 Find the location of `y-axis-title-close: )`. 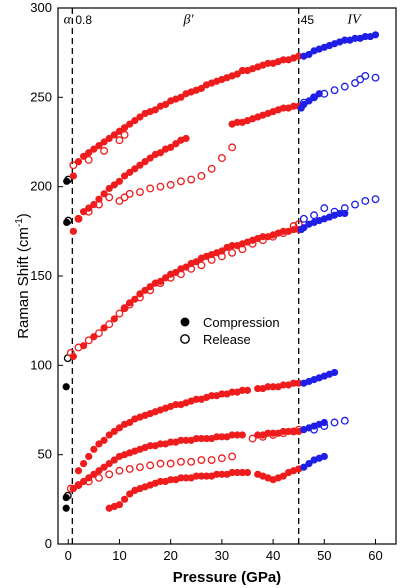

y-axis-title-close: ) is located at coordinates (23, 215).